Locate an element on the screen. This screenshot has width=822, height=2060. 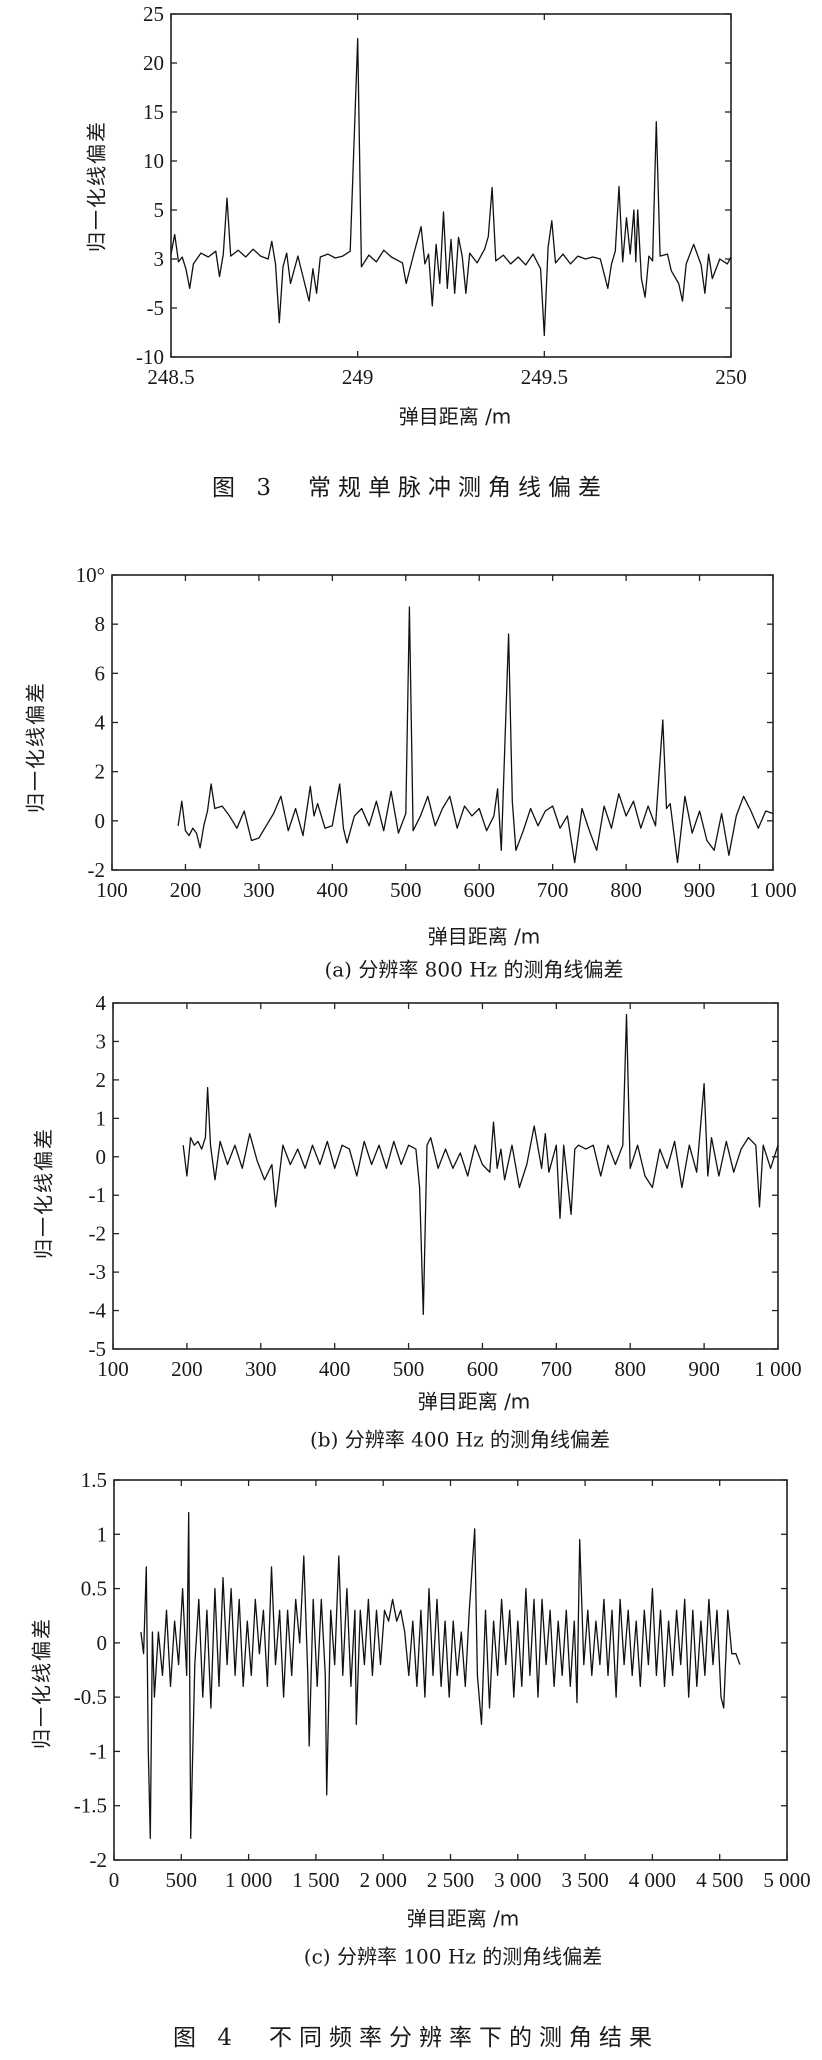
fig4b-y-tick-label: -1 is located at coordinates (98, 1195).